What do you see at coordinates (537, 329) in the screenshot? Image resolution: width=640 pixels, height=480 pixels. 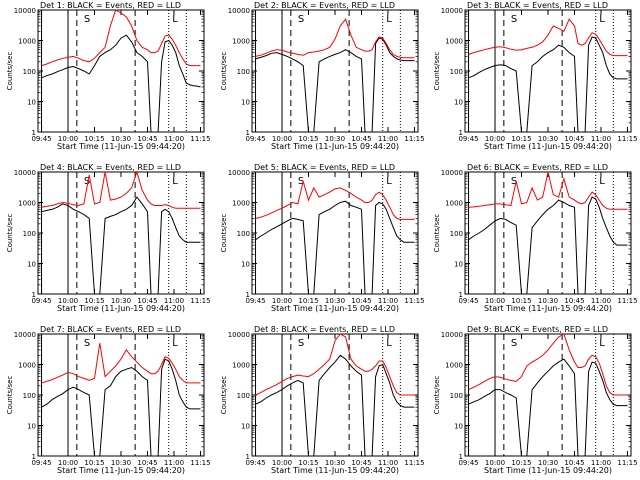 I see `panel-title: Det 9: BLACK = Events, RED = LLD` at bounding box center [537, 329].